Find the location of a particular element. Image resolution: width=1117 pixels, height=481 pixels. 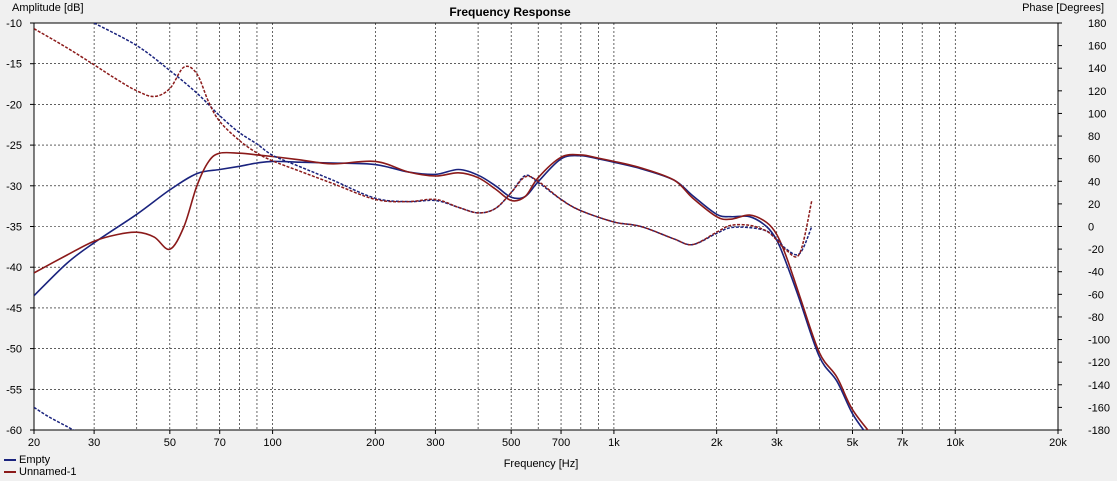

y-axis-label: Amplitude [dB] is located at coordinates (48, 8).